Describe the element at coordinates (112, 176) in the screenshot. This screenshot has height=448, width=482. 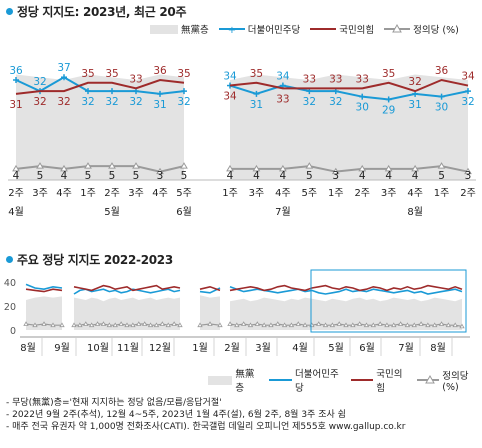
I see `justice-value-label-4: 5` at that location.